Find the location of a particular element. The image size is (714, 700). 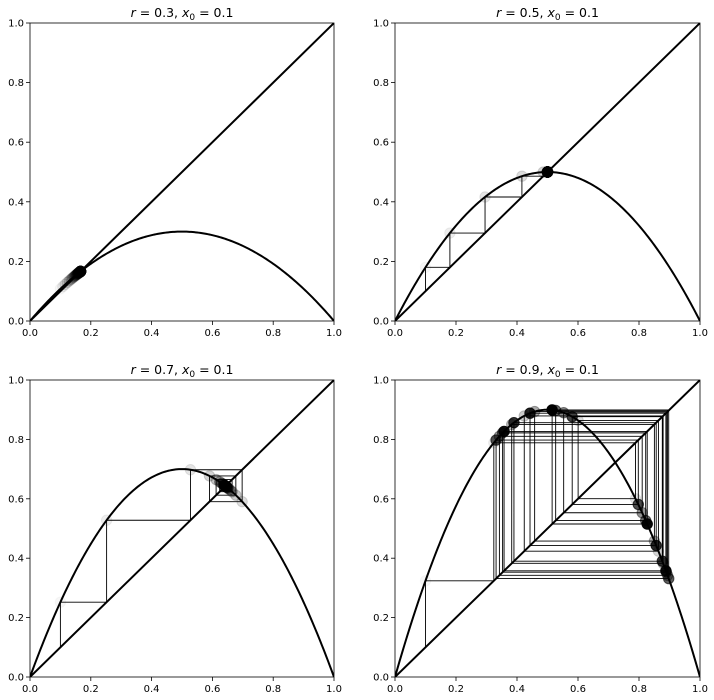

cobweb-path is located at coordinates (547, 528).